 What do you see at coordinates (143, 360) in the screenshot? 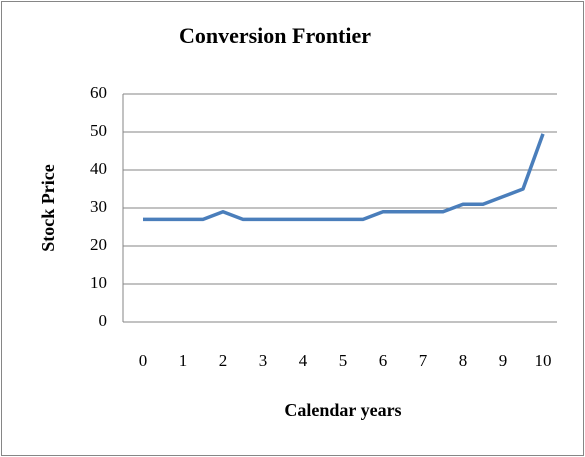
I see `x-tick-label: 0` at bounding box center [143, 360].